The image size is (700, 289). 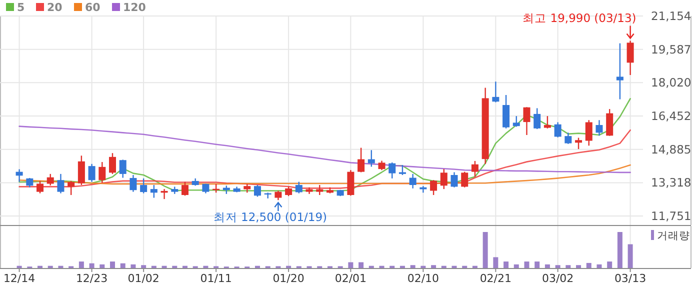 What do you see at coordinates (496, 278) in the screenshot?
I see `x-tick-label: 02/21` at bounding box center [496, 278].